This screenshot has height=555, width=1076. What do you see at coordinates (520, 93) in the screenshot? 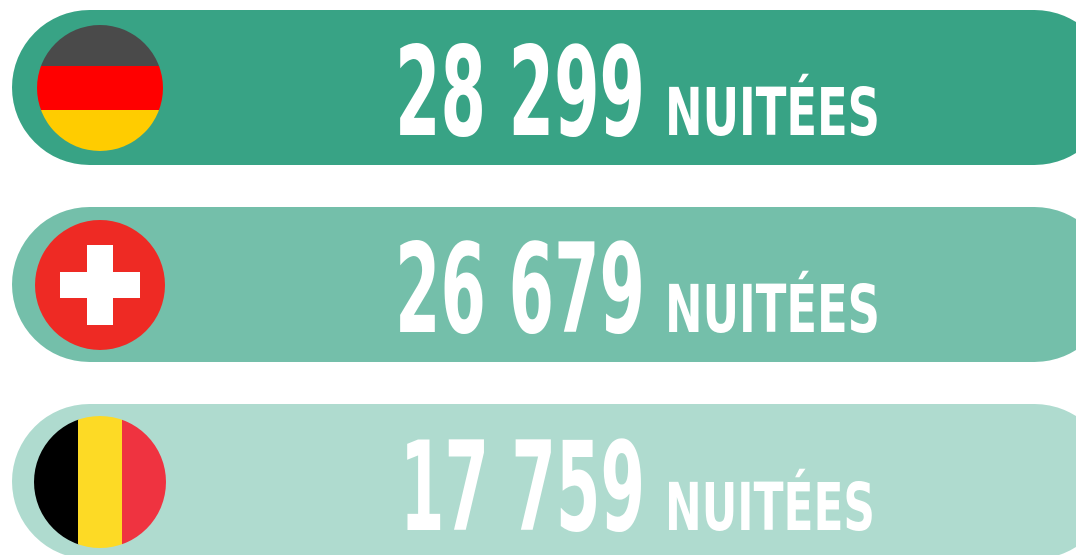
I see `value: 28 299` at bounding box center [520, 93].